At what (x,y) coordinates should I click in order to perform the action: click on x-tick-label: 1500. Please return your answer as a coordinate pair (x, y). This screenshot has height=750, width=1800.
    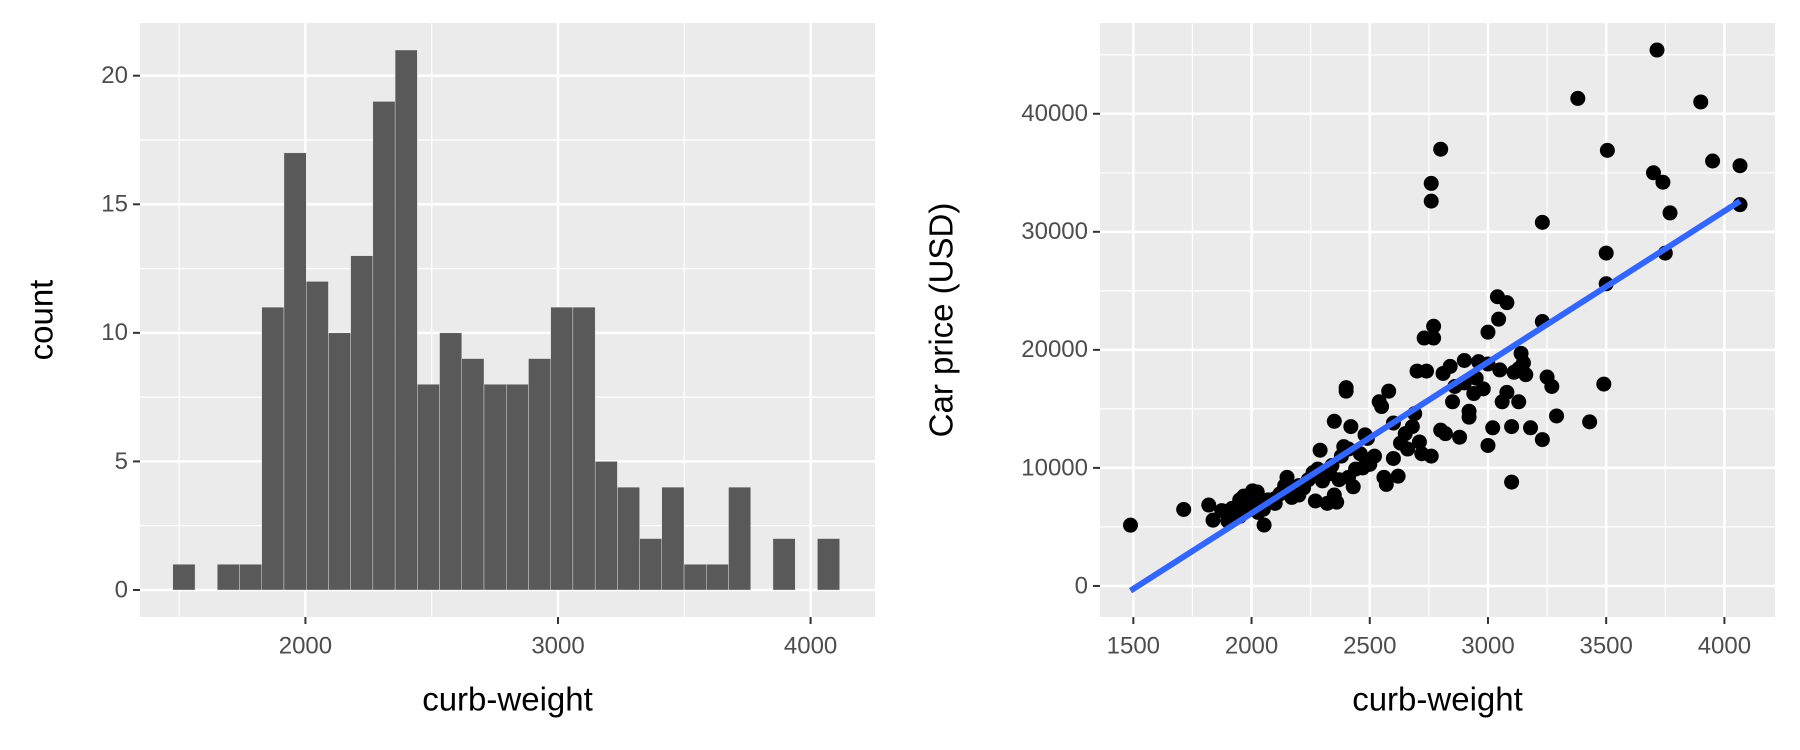
    Looking at the image, I should click on (1133, 645).